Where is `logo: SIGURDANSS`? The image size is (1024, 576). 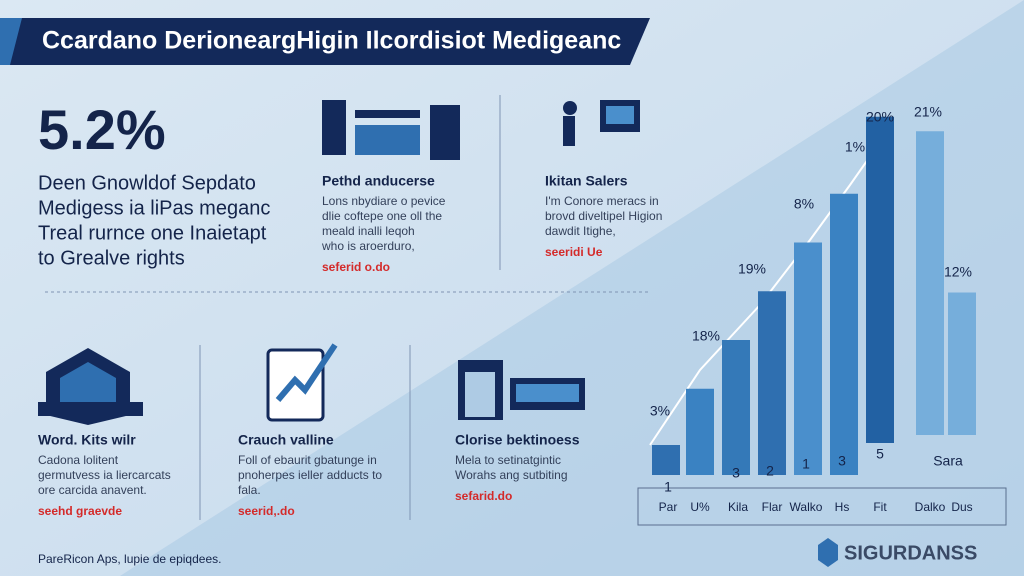
logo: SIGURDANSS is located at coordinates (910, 553).